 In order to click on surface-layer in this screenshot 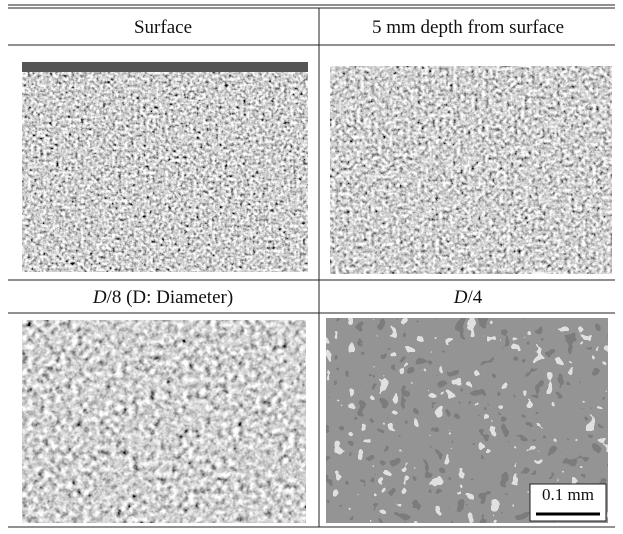, I will do `click(165, 67)`.